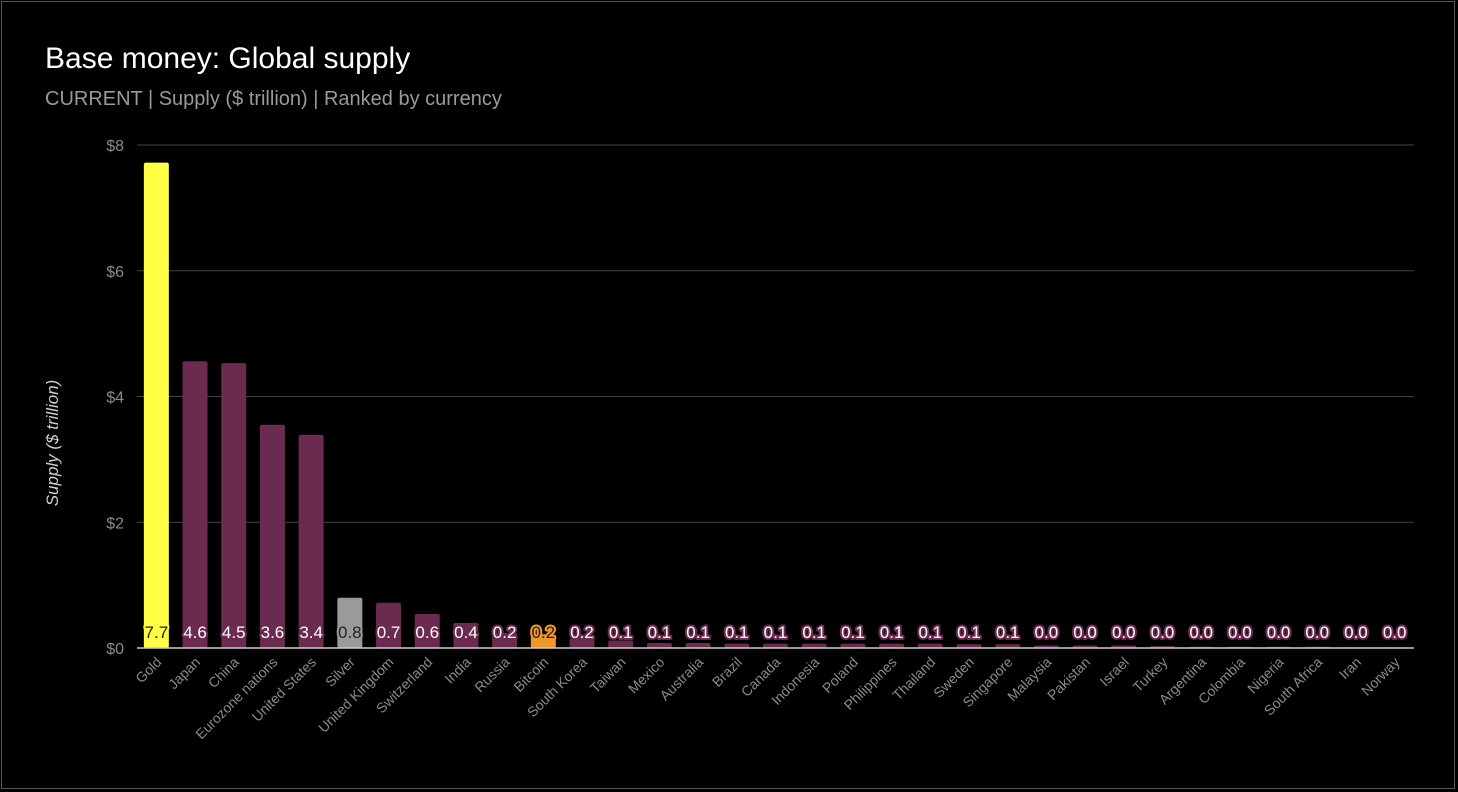 Image resolution: width=1458 pixels, height=792 pixels. Describe the element at coordinates (184, 673) in the screenshot. I see `x-tick-label: Japan` at that location.